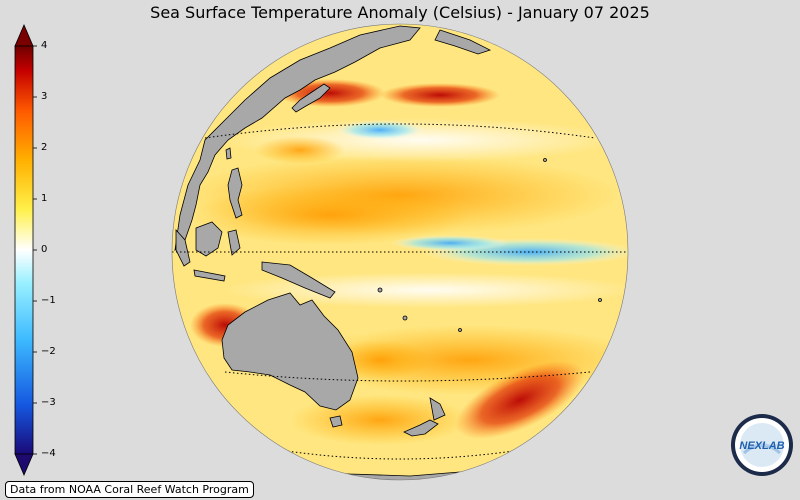 The image size is (800, 500). I want to click on colorbar-tick-label: −2, so click(48, 351).